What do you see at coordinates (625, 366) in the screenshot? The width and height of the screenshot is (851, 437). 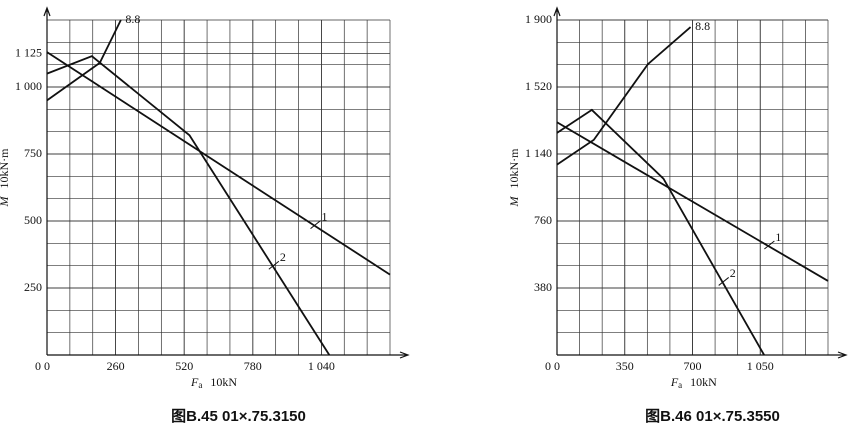 I see `x-tick-label: 350` at bounding box center [625, 366].